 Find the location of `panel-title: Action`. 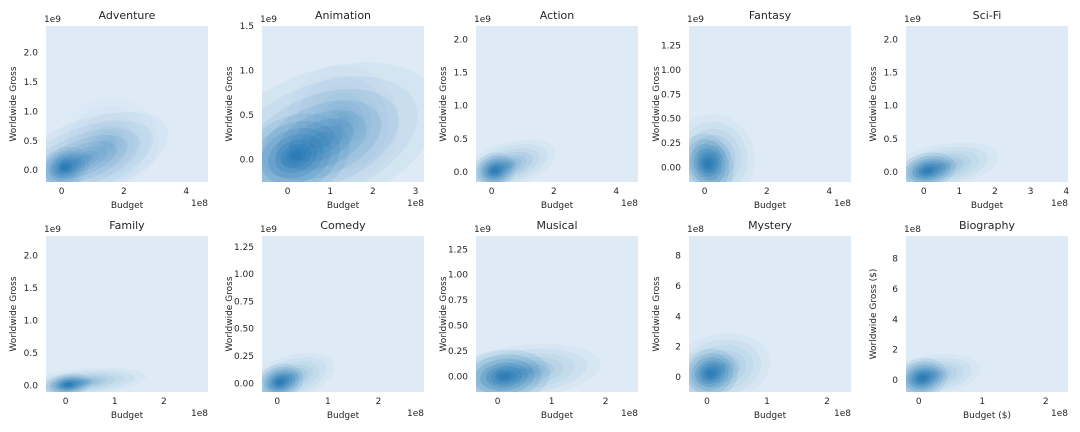

panel-title: Action is located at coordinates (557, 15).